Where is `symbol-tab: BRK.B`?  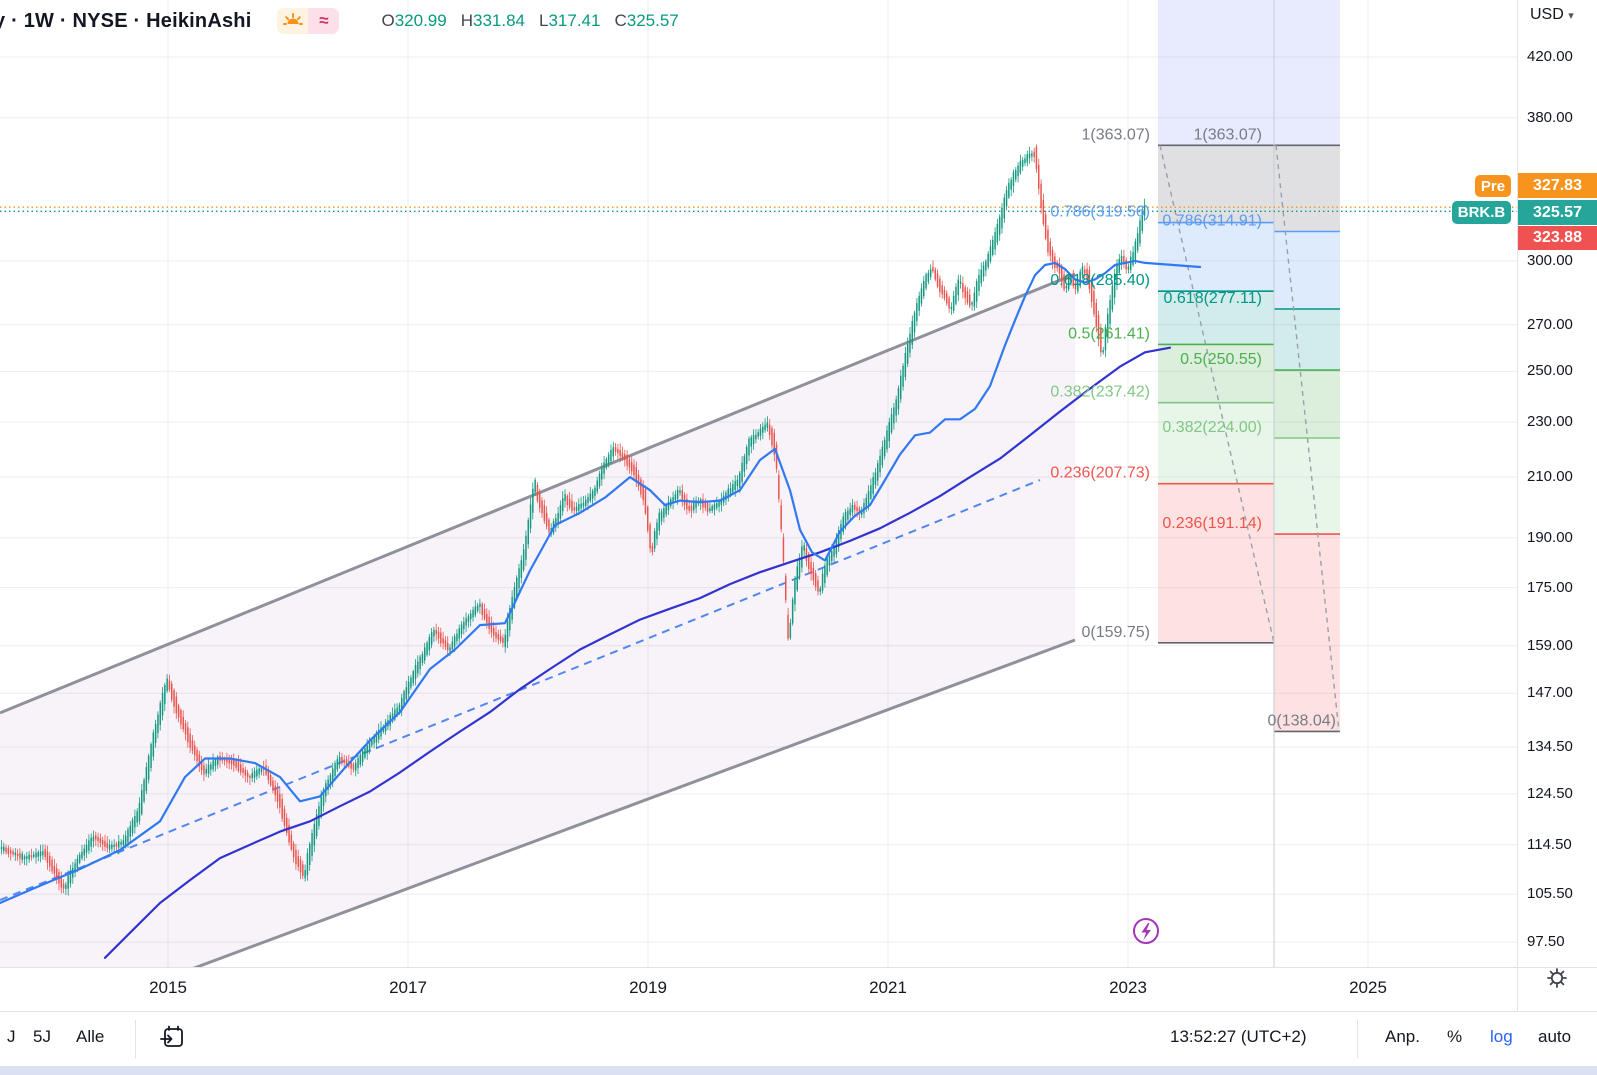
symbol-tab: BRK.B is located at coordinates (1481, 212).